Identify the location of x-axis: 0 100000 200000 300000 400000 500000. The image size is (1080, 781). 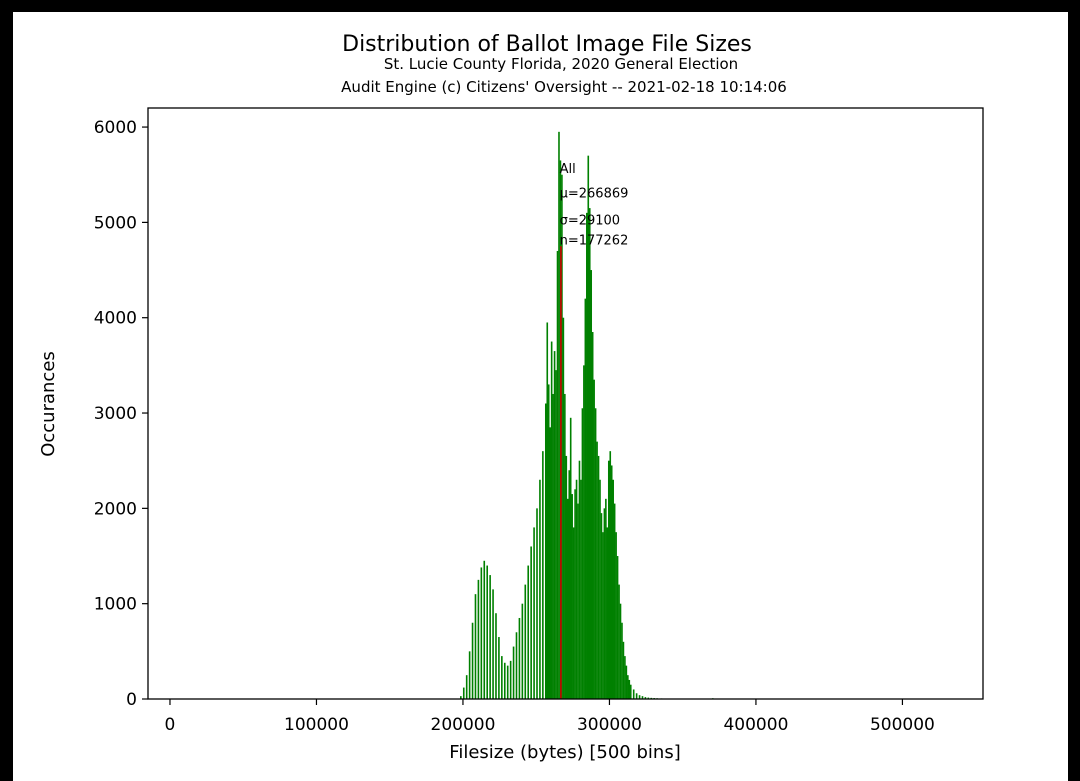
(550, 717).